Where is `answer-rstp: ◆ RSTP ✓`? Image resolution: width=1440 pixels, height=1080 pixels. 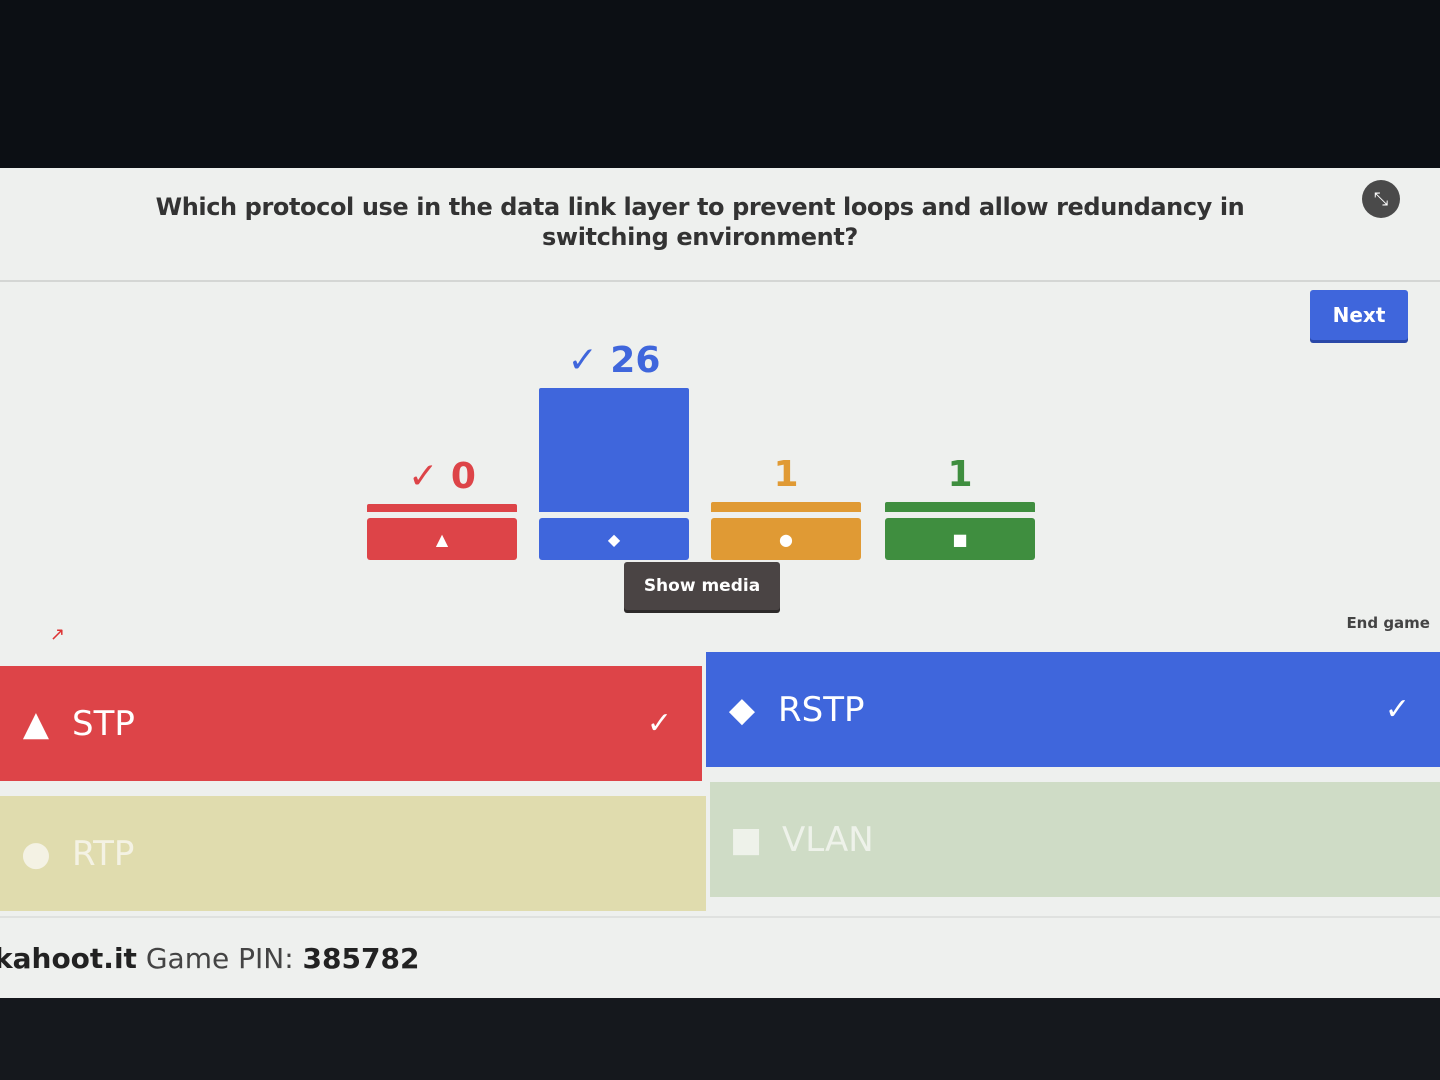
answer-rstp: ◆ RSTP ✓ is located at coordinates (1073, 709).